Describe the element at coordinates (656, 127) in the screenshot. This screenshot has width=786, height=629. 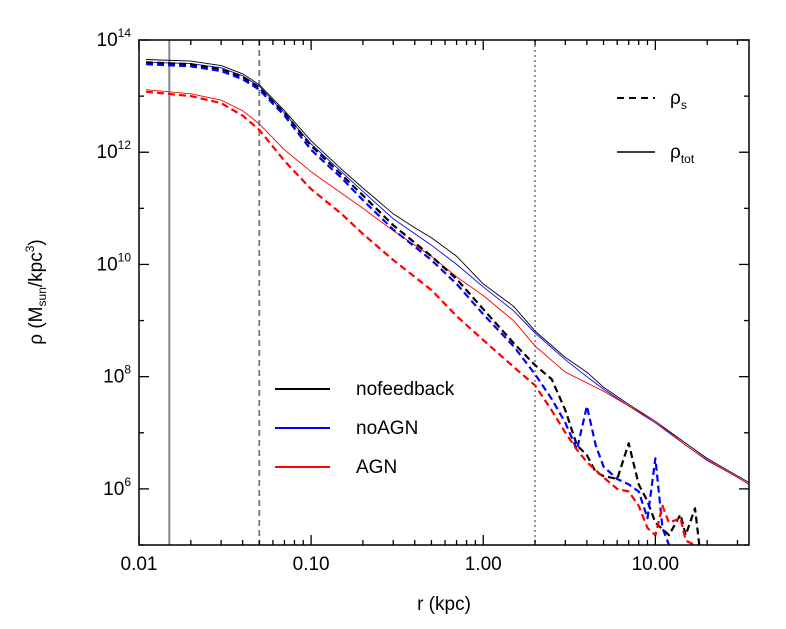
I see `line-style-legend: ρs ρtot` at that location.